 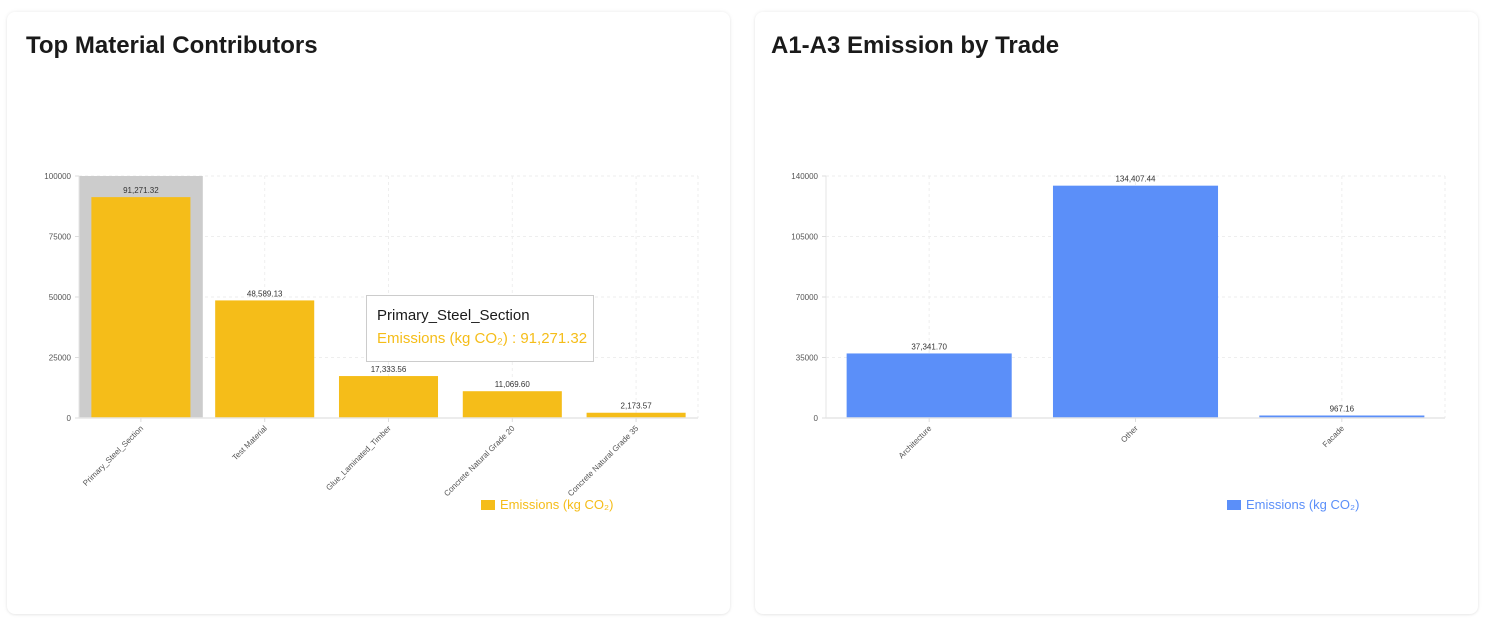 I want to click on bar-value-label: 134,407.44, so click(x=1135, y=179).